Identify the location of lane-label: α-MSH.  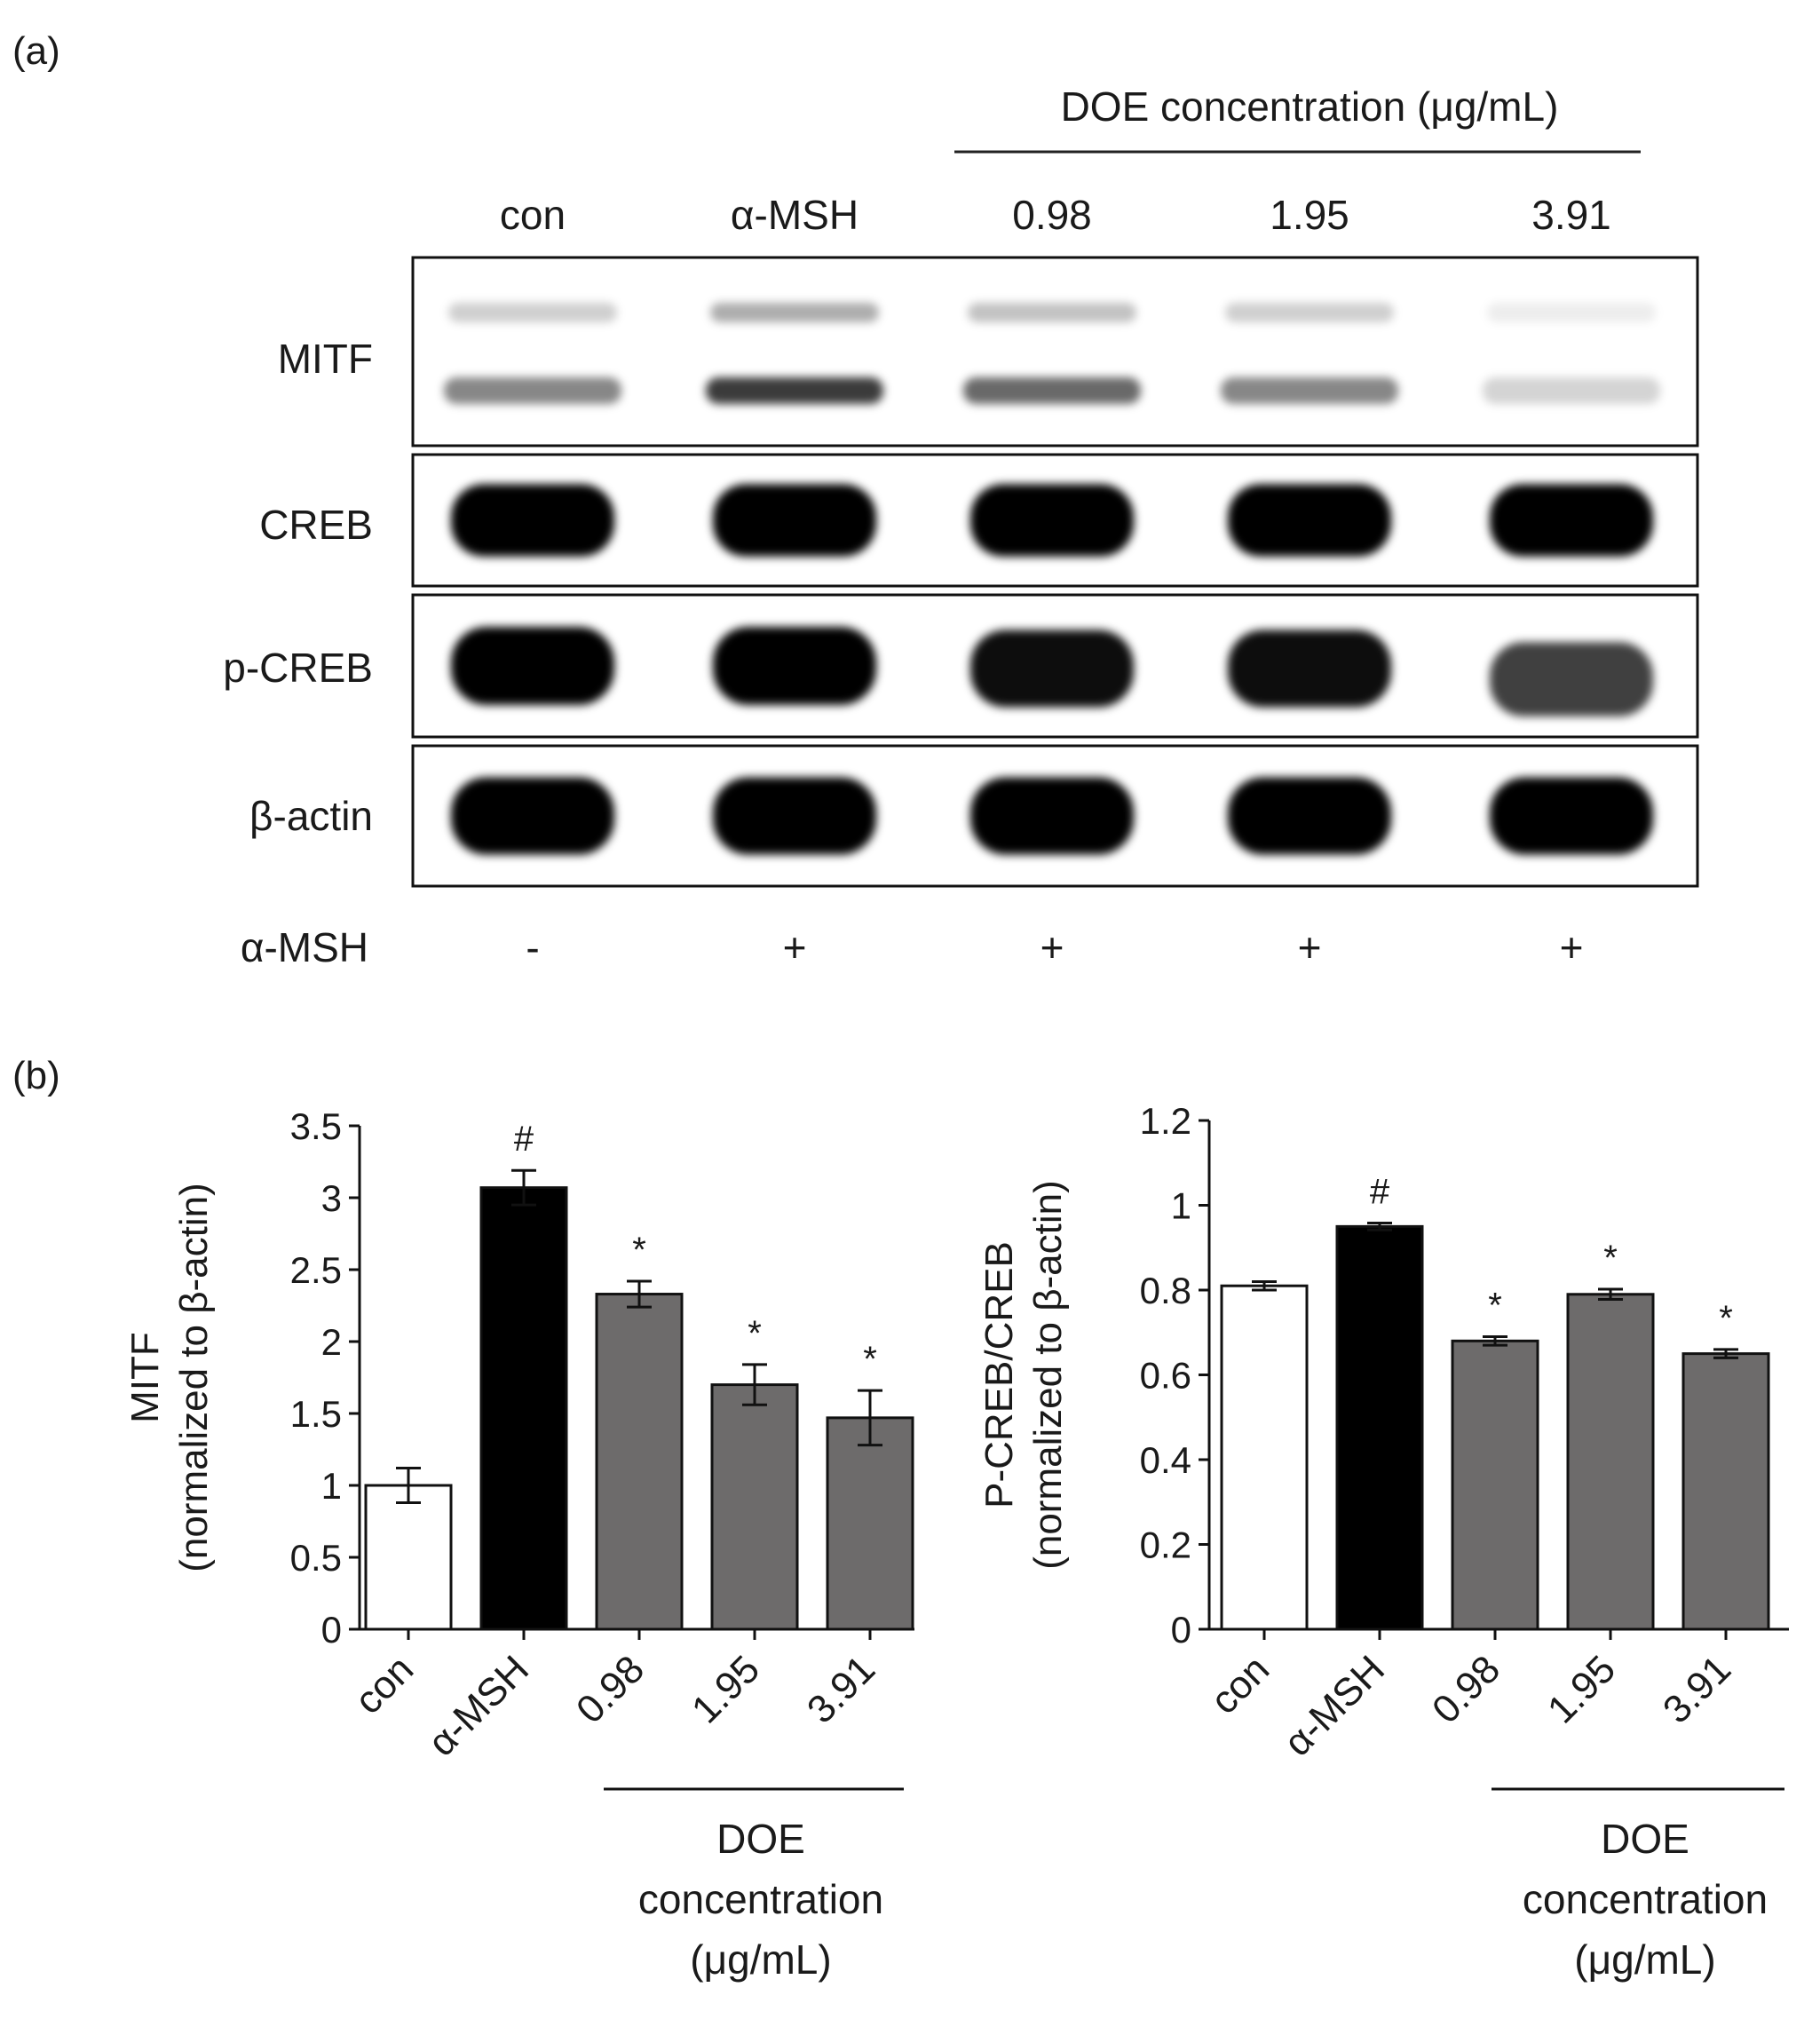
(795, 215).